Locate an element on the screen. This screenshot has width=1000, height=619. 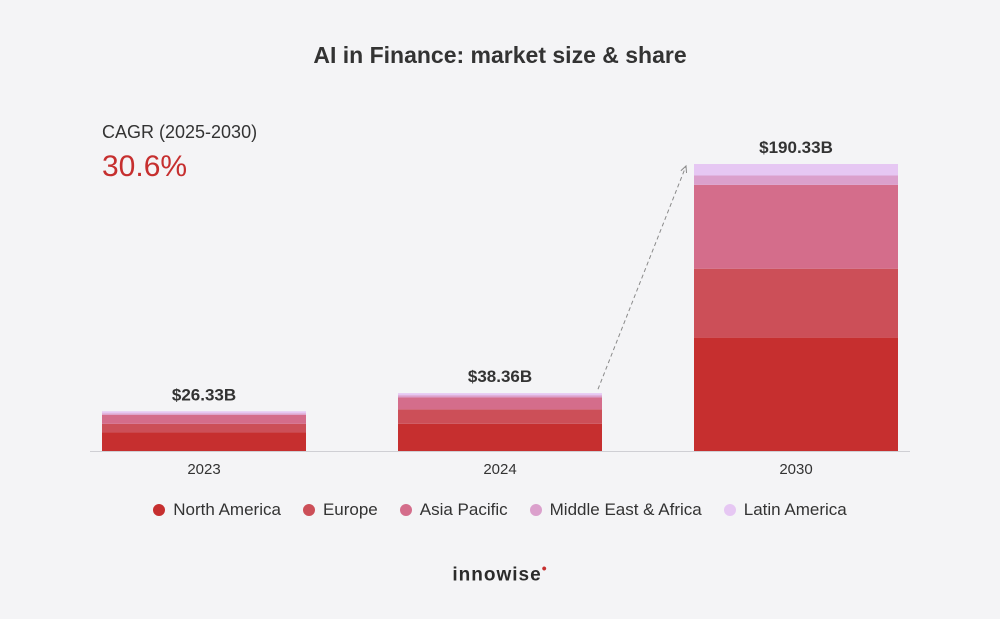
legend-item: Europe is located at coordinates (340, 510).